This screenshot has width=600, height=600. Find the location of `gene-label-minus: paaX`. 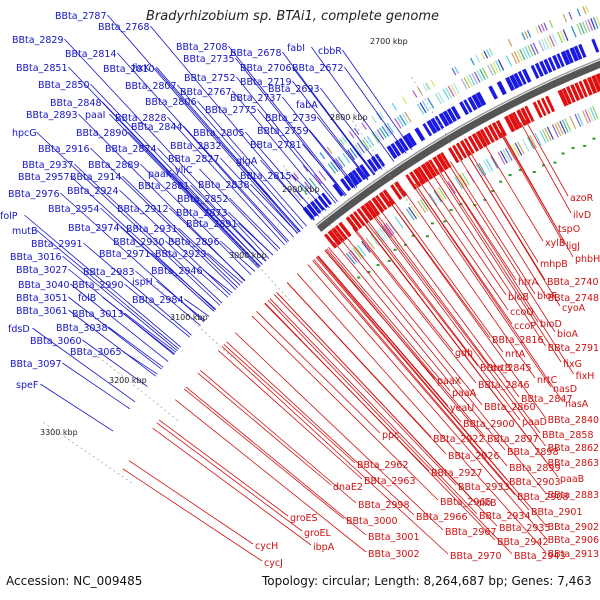

gene-label-minus: paaX is located at coordinates (449, 381).